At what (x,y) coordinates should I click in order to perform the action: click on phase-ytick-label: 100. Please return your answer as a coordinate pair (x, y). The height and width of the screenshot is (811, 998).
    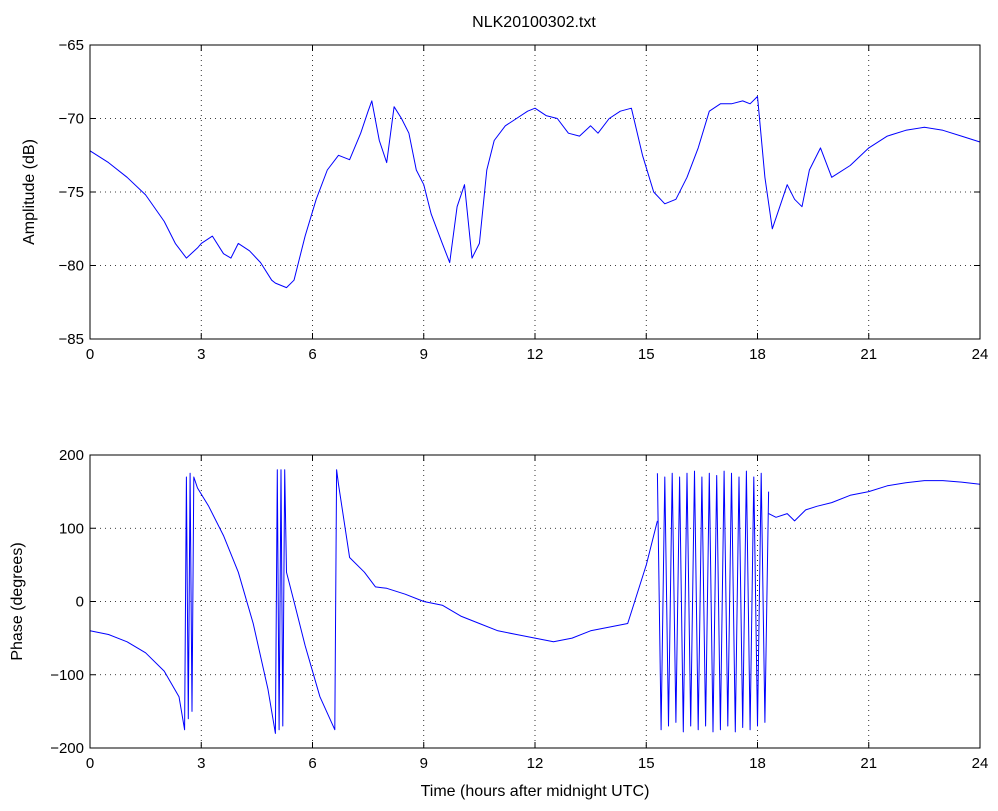
    Looking at the image, I should click on (71, 528).